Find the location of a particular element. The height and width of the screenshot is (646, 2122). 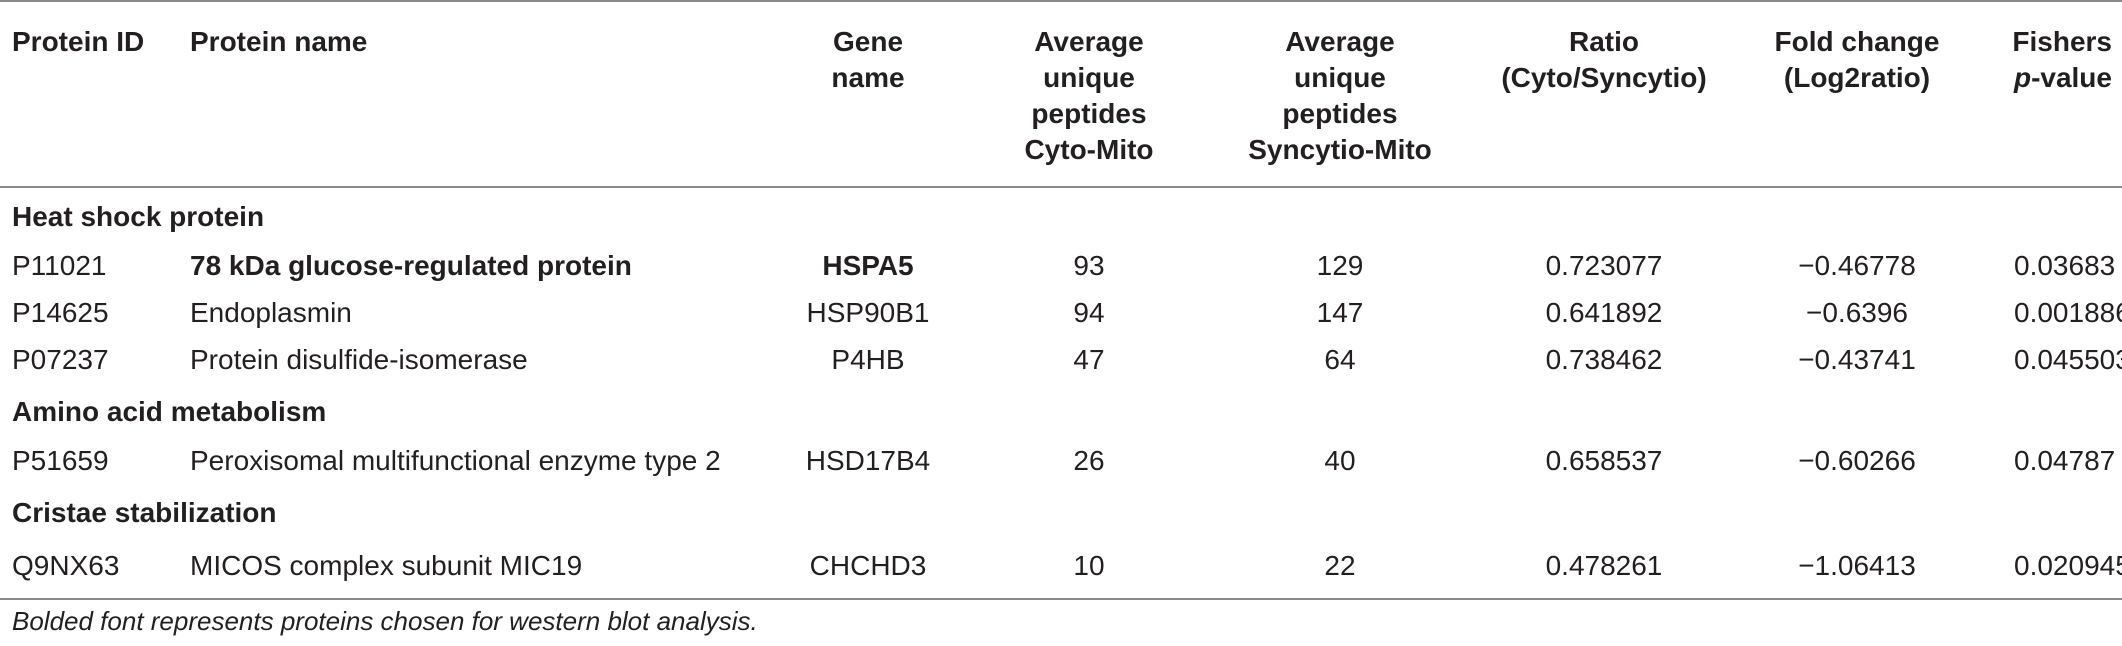

header-avg-sync-line-4: Syncytio-Mito is located at coordinates (1340, 149).